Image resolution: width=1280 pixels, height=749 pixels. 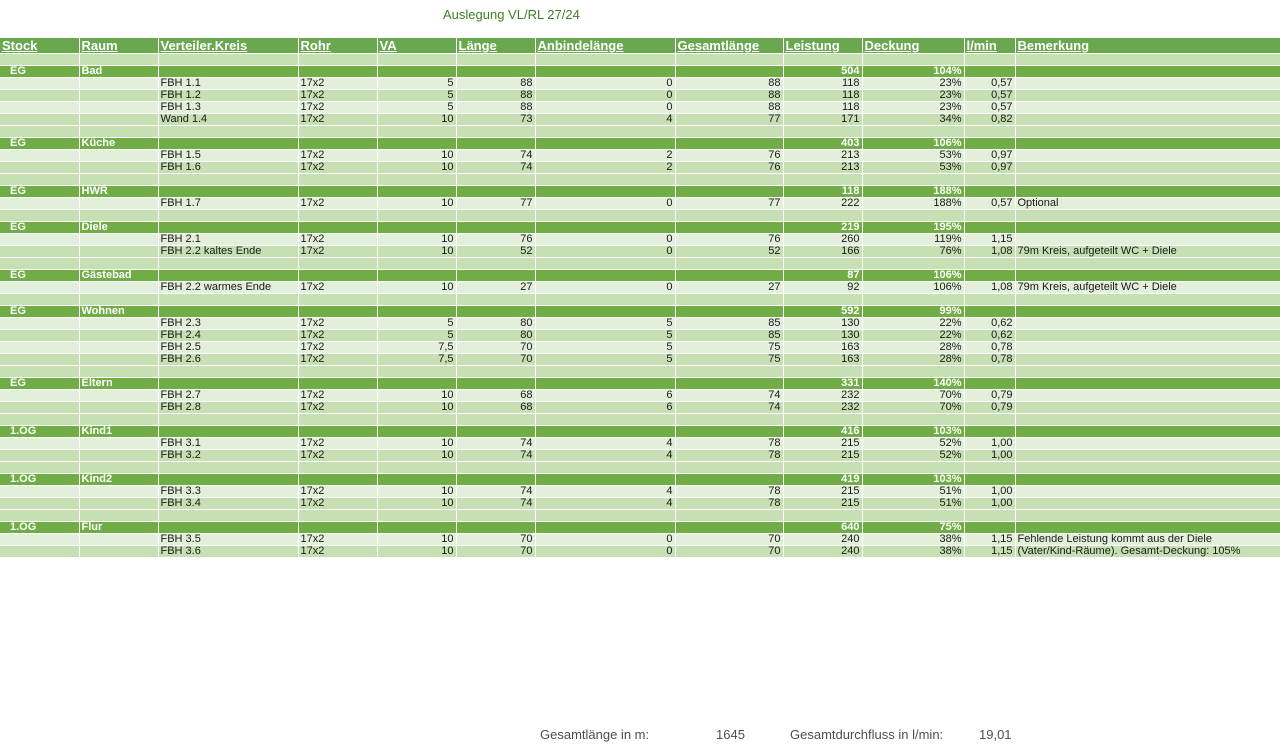 I want to click on cell-lmin: 0,82, so click(x=990, y=119).